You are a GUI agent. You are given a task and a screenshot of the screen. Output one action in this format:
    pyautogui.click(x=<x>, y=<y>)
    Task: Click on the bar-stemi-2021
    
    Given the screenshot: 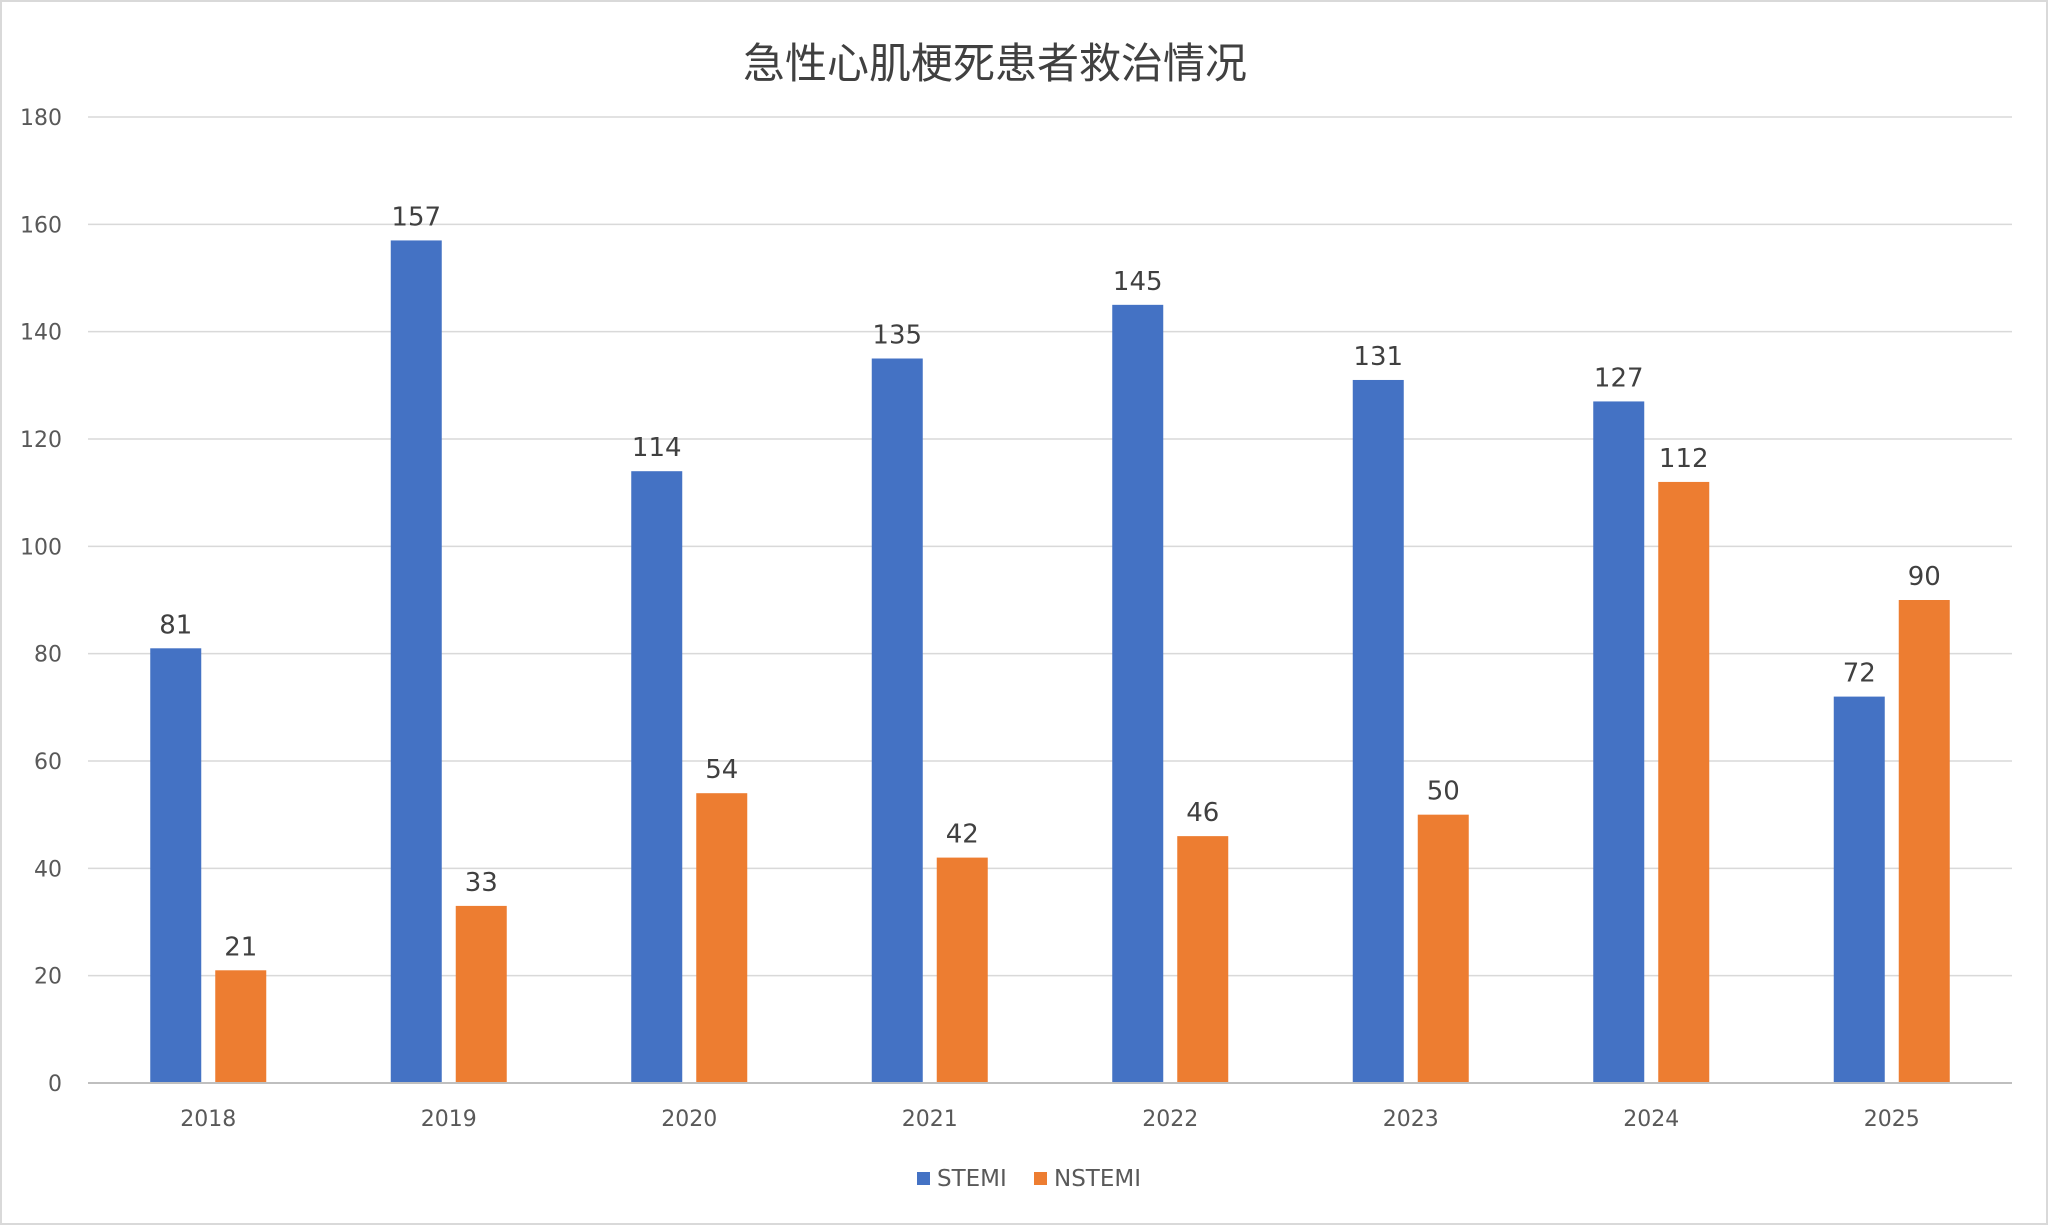 What is the action you would take?
    pyautogui.click(x=897, y=720)
    